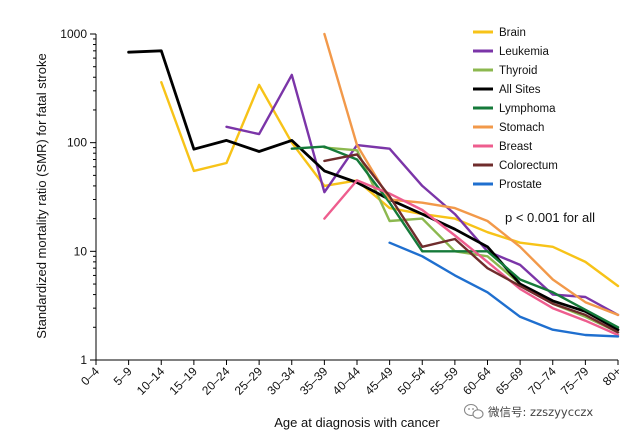 The image size is (642, 432). What do you see at coordinates (521, 128) in the screenshot?
I see `legend-label-stomach: Stomach` at bounding box center [521, 128].